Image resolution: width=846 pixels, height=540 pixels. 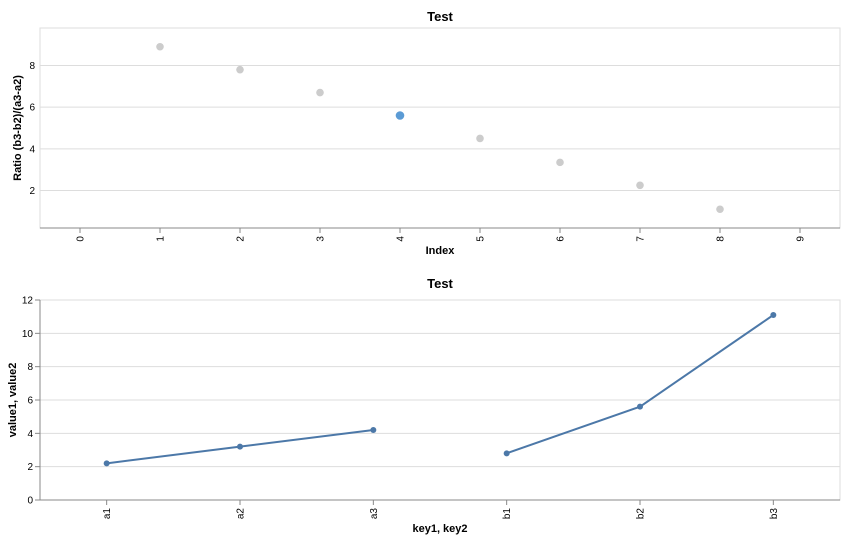 What do you see at coordinates (507, 514) in the screenshot?
I see `chart2-x-tick-label: b1` at bounding box center [507, 514].